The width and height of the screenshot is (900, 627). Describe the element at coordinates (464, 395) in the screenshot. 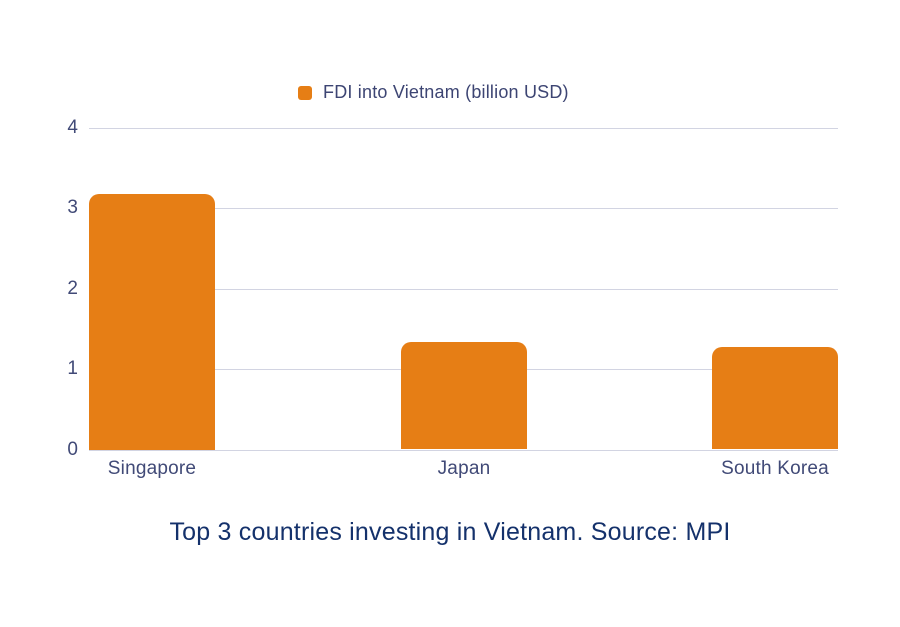

I see `bar-japan` at that location.